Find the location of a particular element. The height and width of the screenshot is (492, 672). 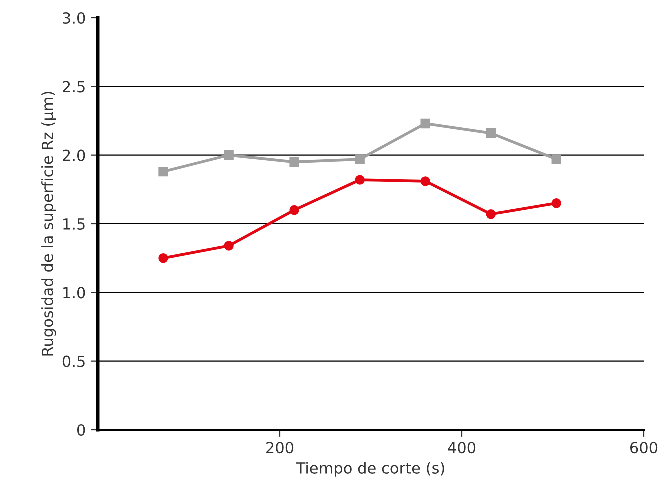

y-tick-label: 2.0 is located at coordinates (74, 156).